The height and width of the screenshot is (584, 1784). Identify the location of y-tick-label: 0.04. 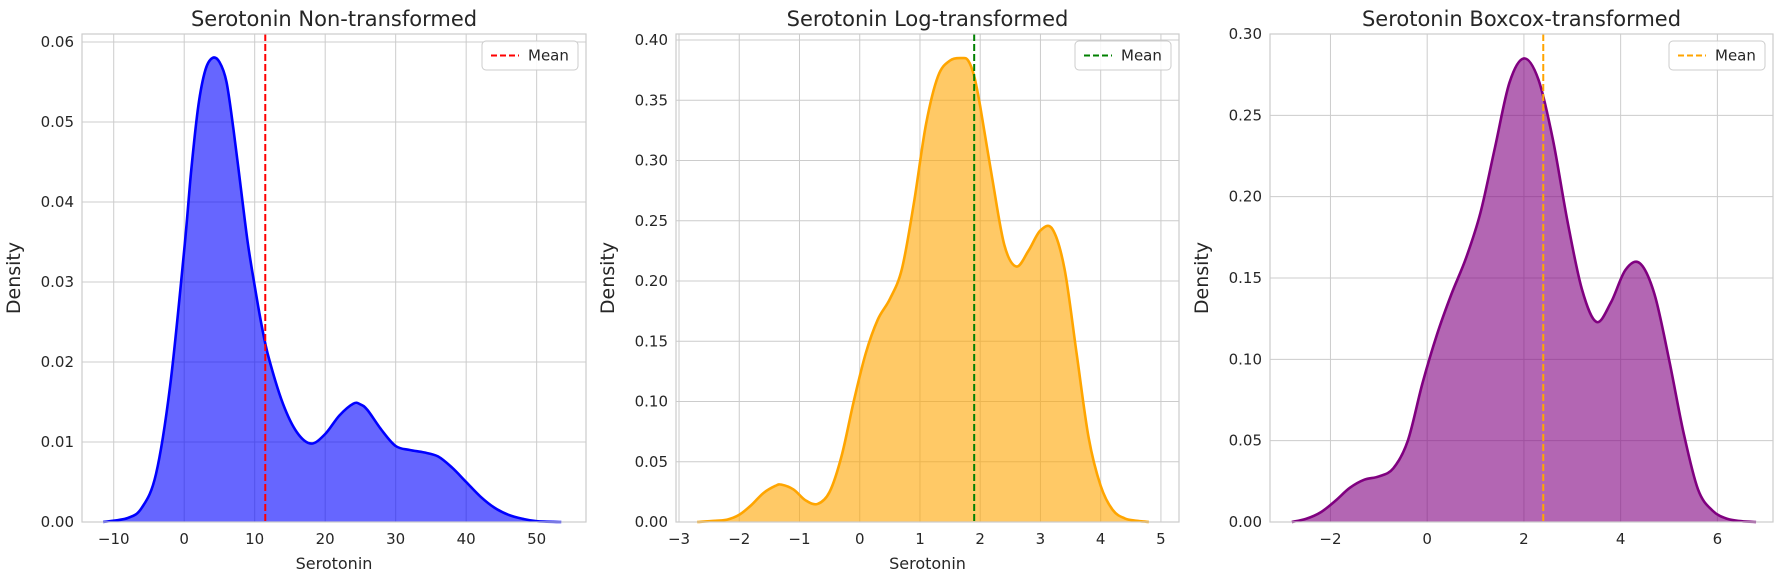
(57, 202).